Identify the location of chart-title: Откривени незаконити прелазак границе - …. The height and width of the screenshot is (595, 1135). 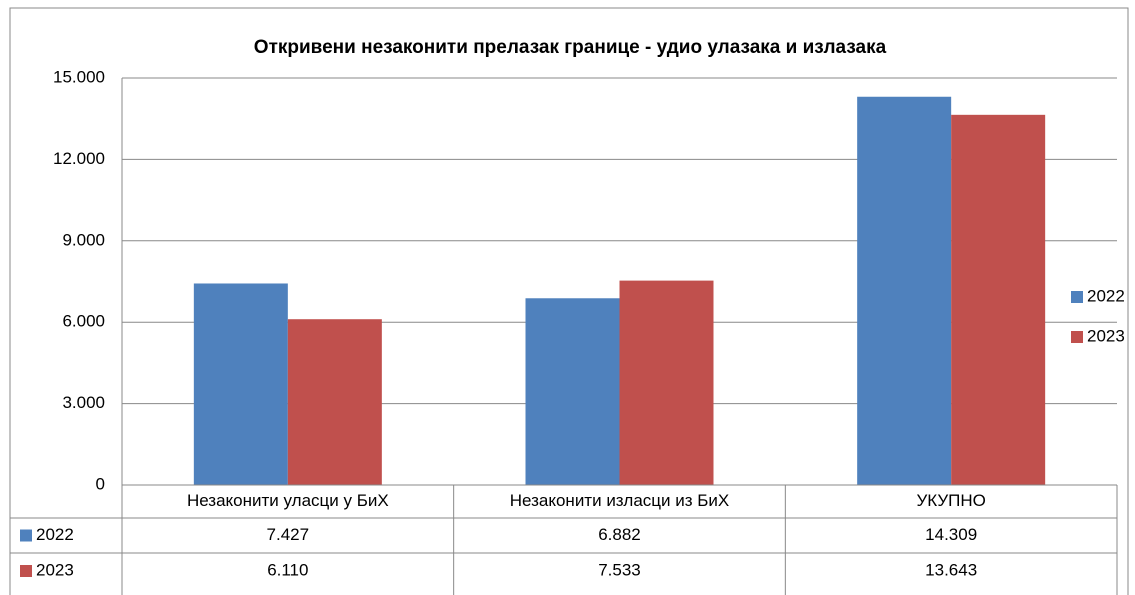
(570, 47).